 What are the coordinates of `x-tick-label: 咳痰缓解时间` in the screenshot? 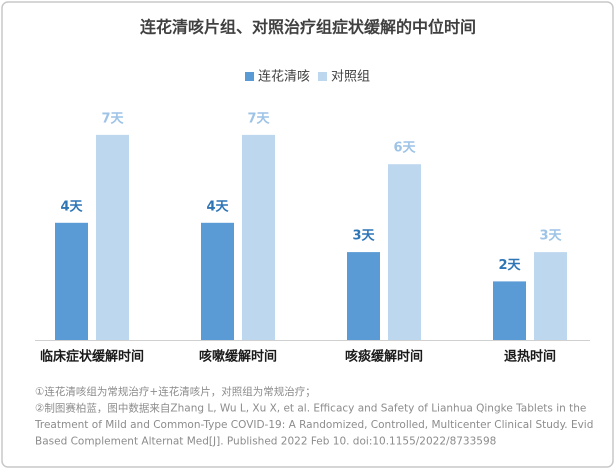 It's located at (384, 357).